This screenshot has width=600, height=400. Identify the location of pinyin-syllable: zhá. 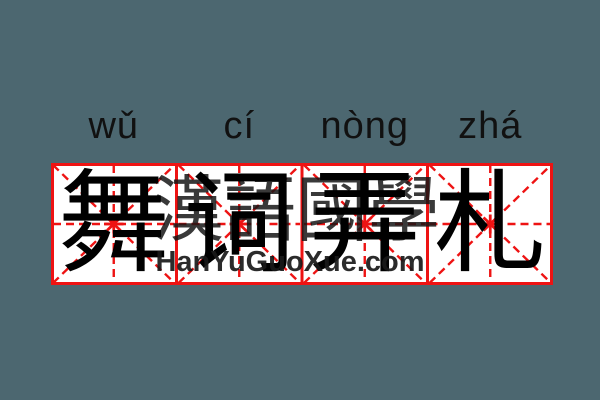
(490, 126).